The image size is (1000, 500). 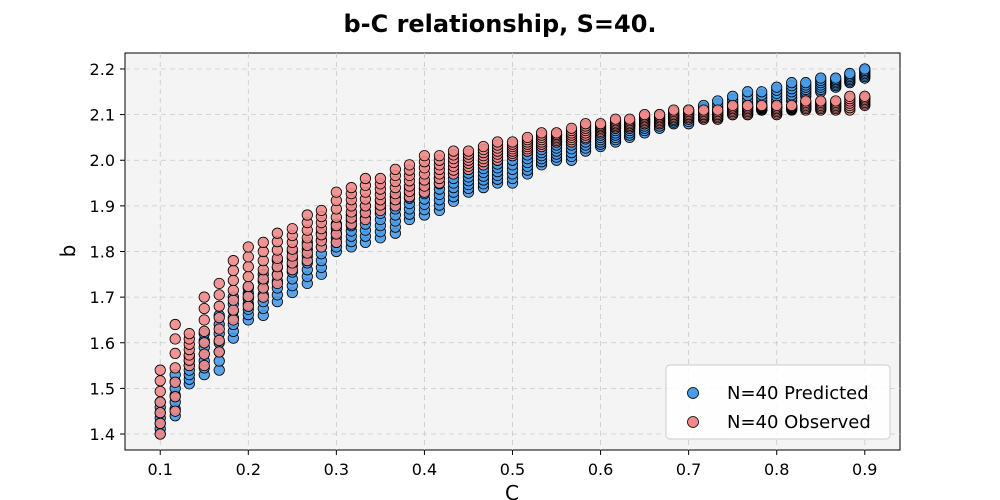 What do you see at coordinates (102, 160) in the screenshot?
I see `y-tick-label: 2.0` at bounding box center [102, 160].